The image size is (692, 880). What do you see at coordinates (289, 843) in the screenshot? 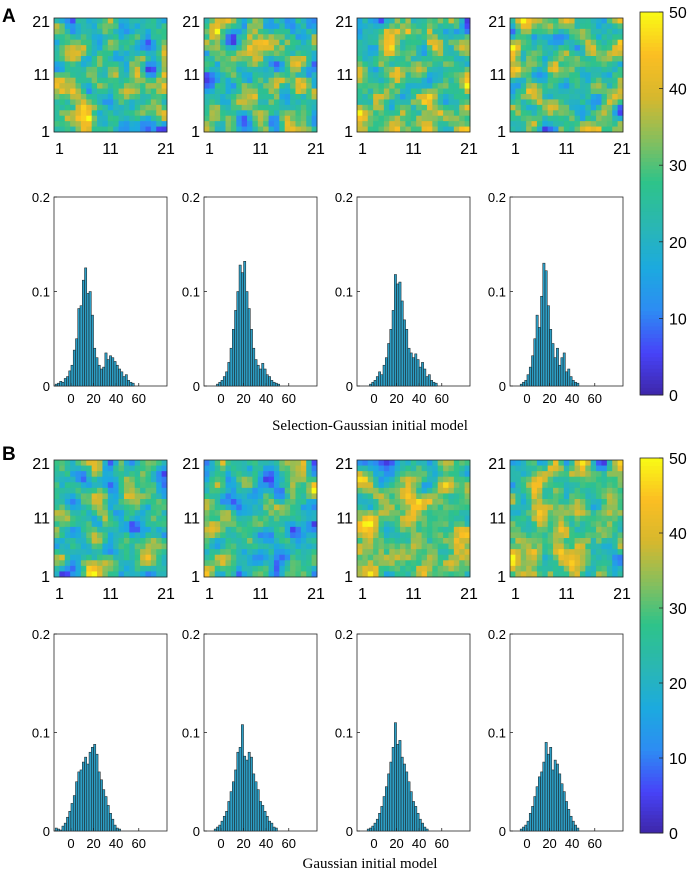
I see `histogram-xtick-label: 60` at bounding box center [289, 843].